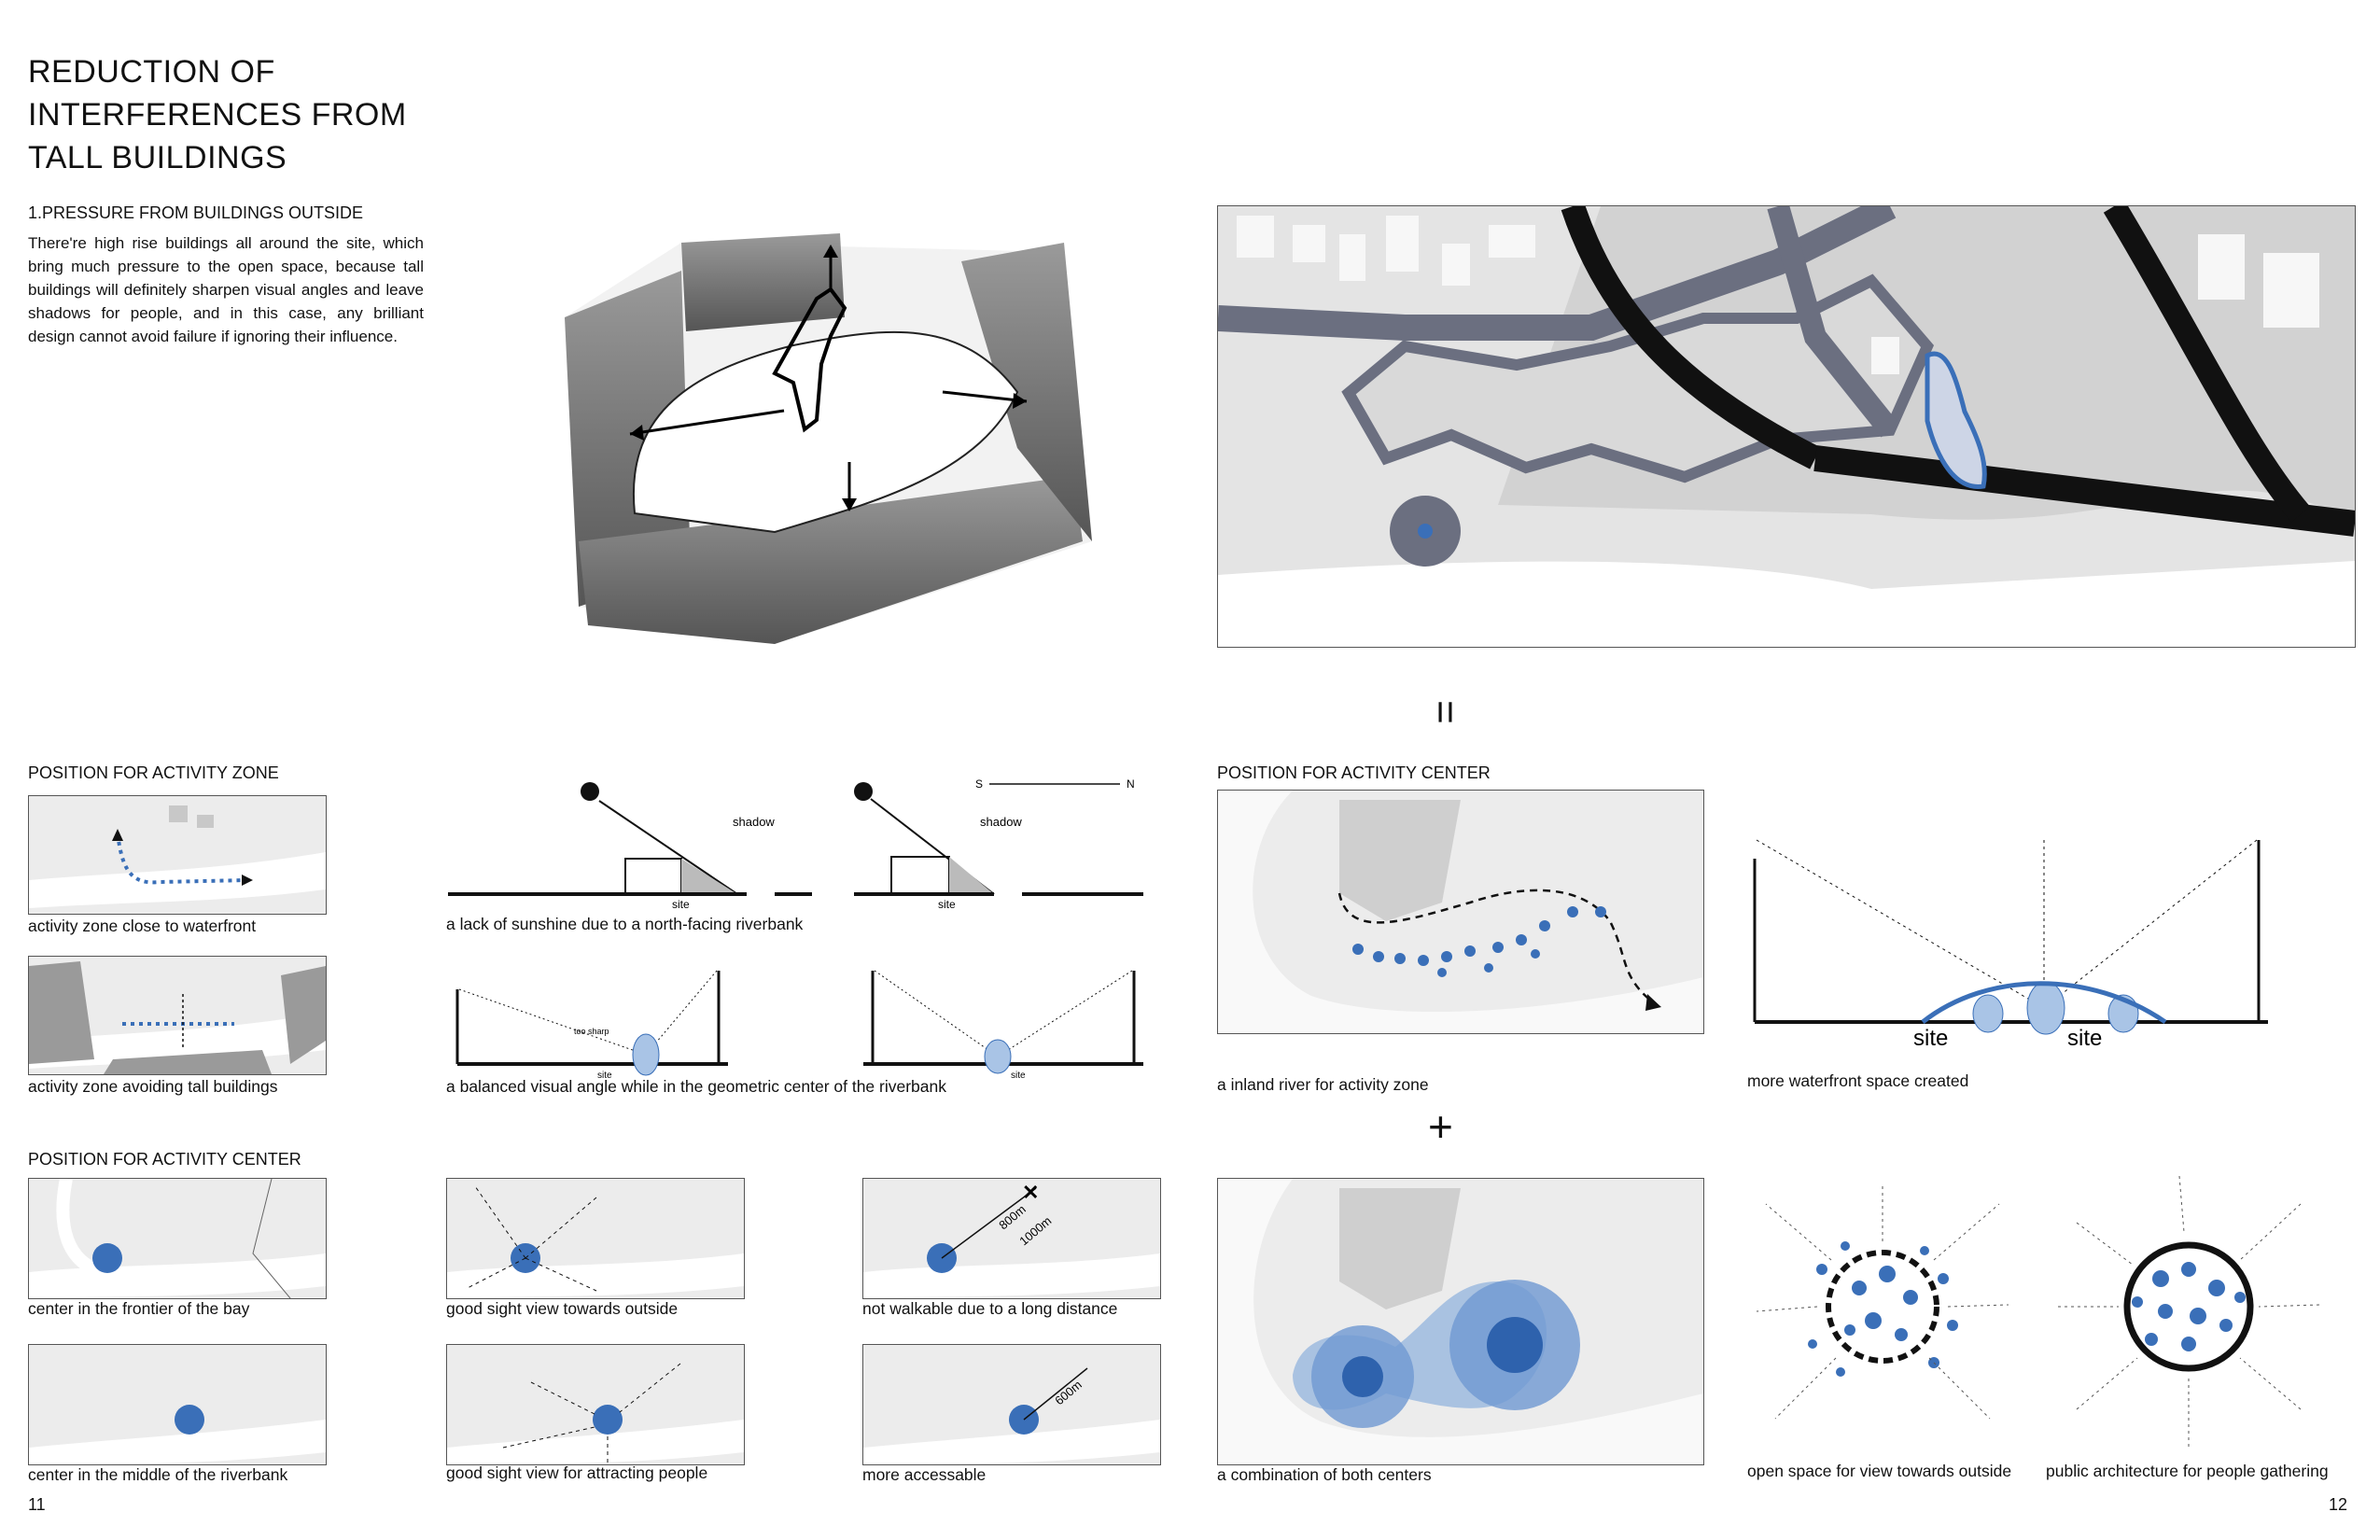 This screenshot has height=1540, width=2380. I want to click on caption-more-accessable: more accessable, so click(924, 1474).